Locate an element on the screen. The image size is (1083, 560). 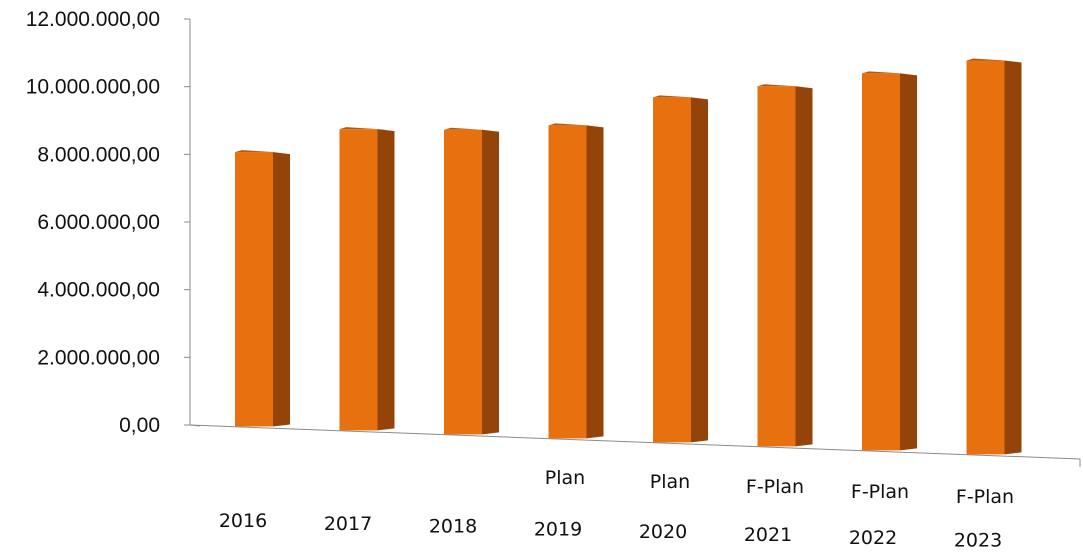
y-tick-label: 10.000.000,00 is located at coordinates (93, 87).